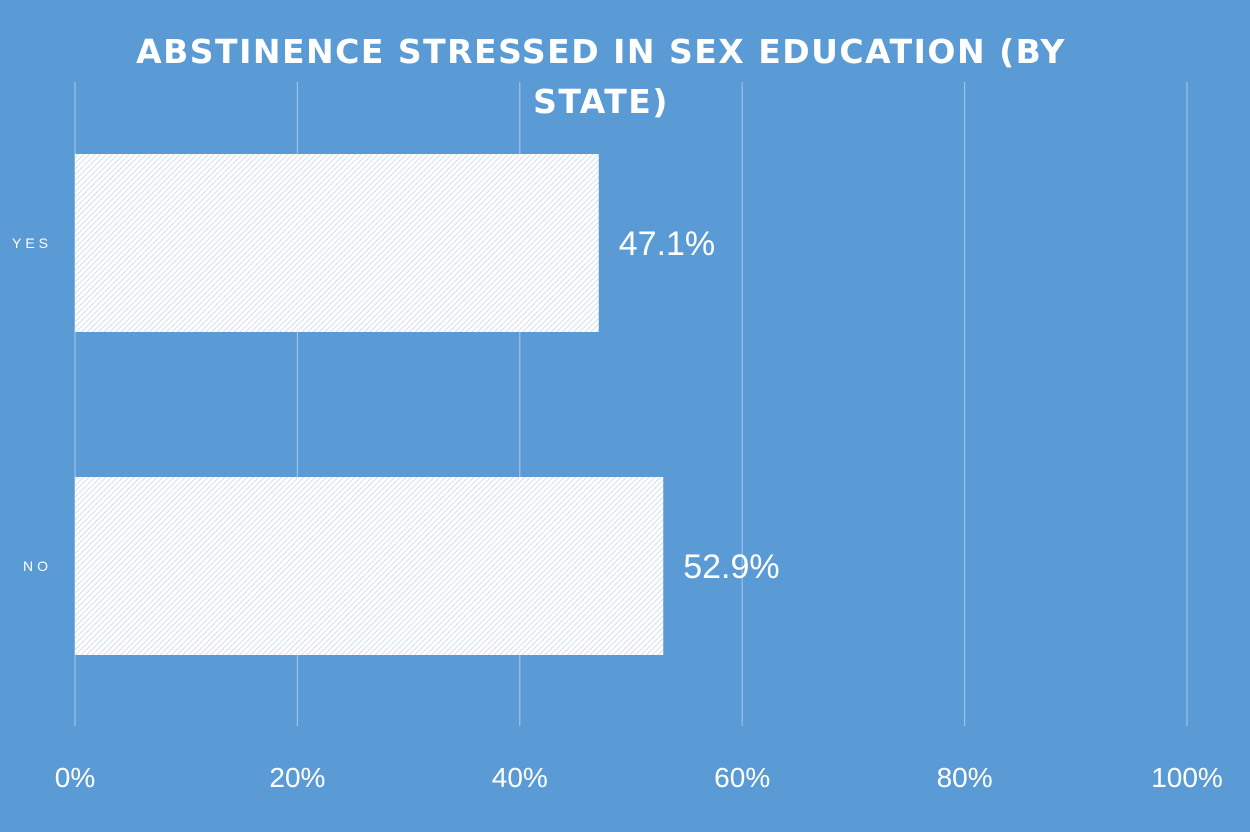 This screenshot has height=832, width=1250. Describe the element at coordinates (337, 243) in the screenshot. I see `bar-yes` at that location.